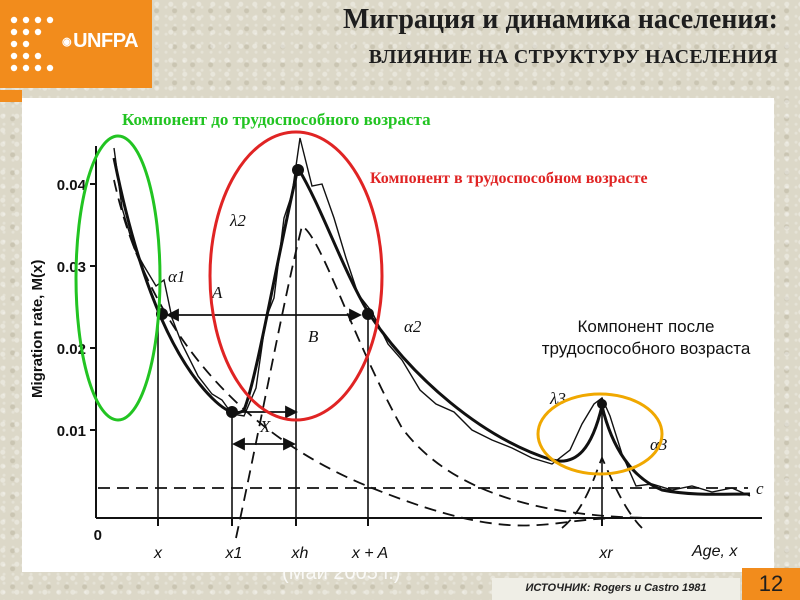 The image size is (800, 600). What do you see at coordinates (37, 329) in the screenshot?
I see `y-axis-label: Migration rate, M(x)` at bounding box center [37, 329].